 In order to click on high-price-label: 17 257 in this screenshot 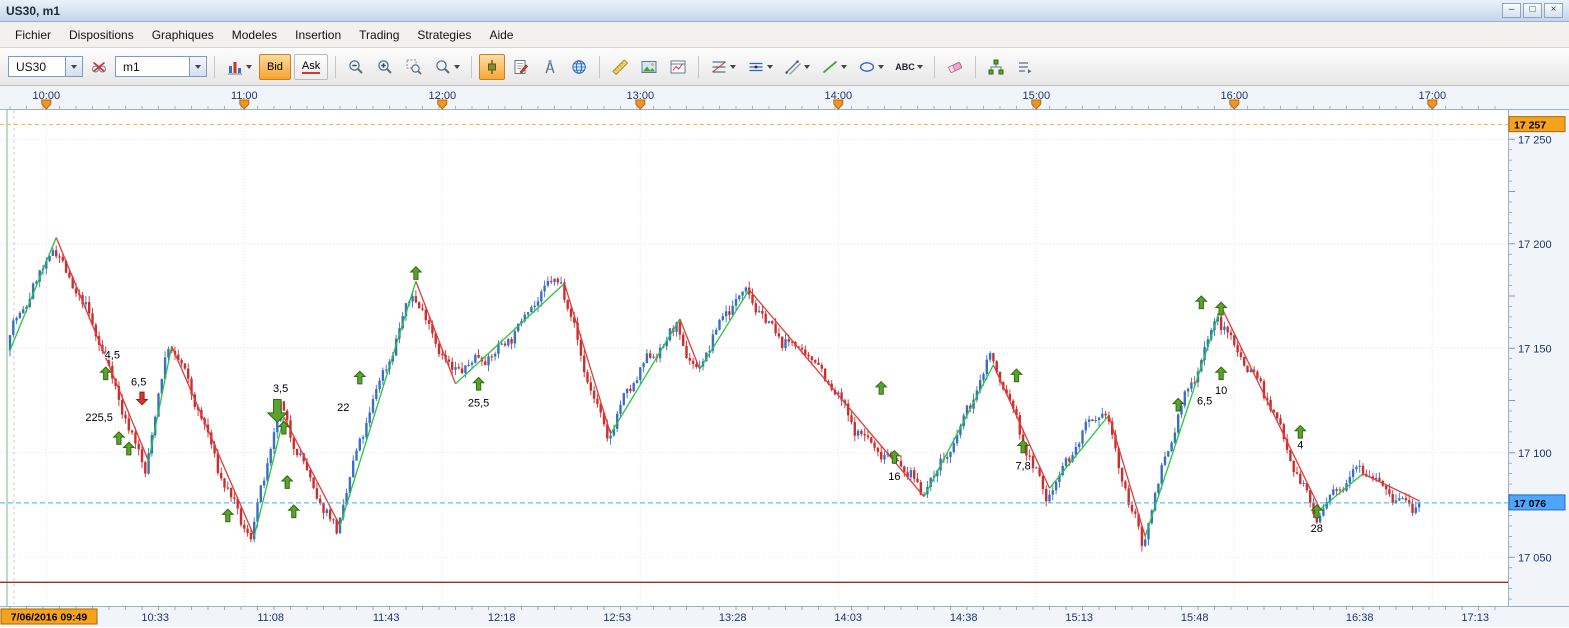, I will do `click(1530, 126)`.